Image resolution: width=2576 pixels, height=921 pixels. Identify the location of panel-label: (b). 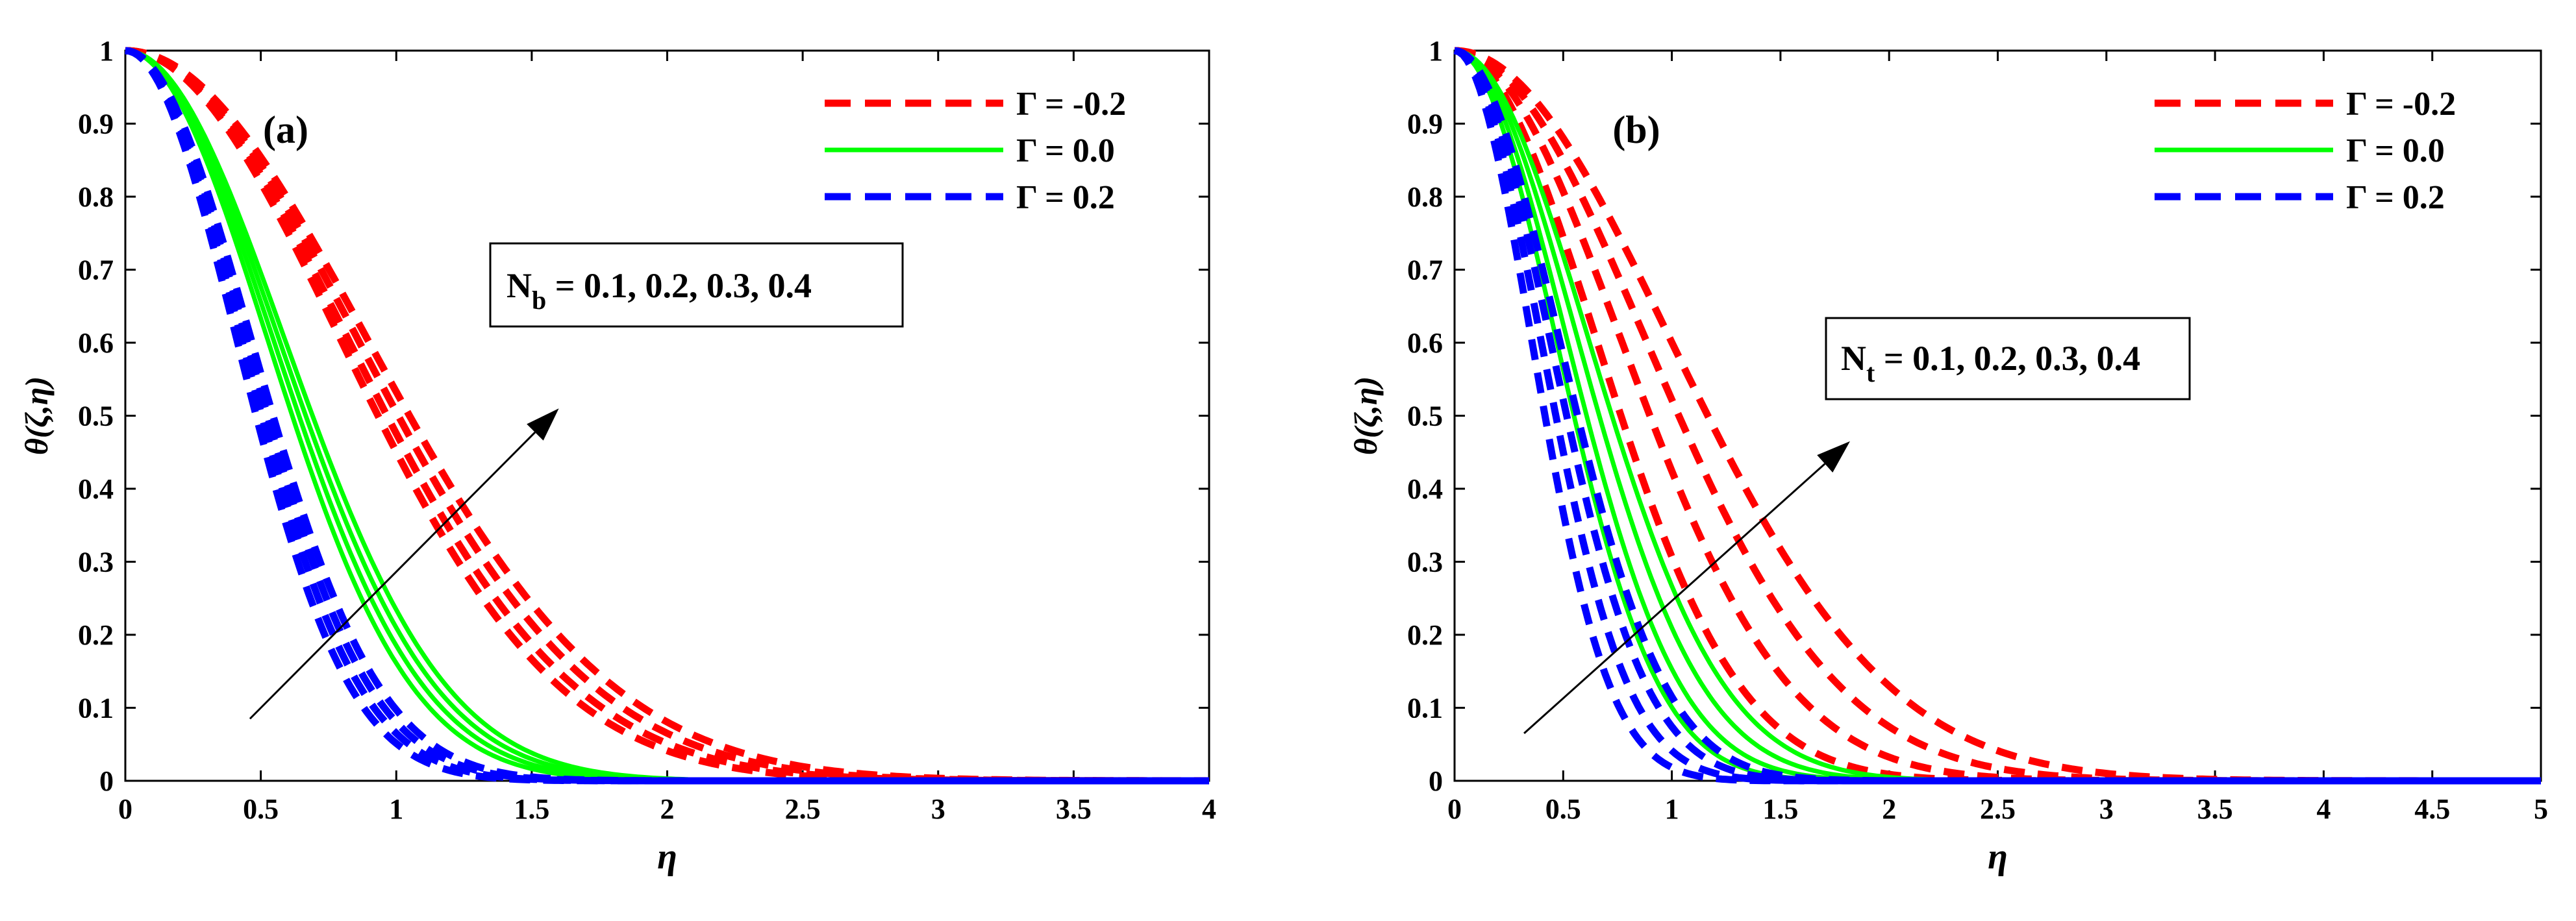
(1636, 130).